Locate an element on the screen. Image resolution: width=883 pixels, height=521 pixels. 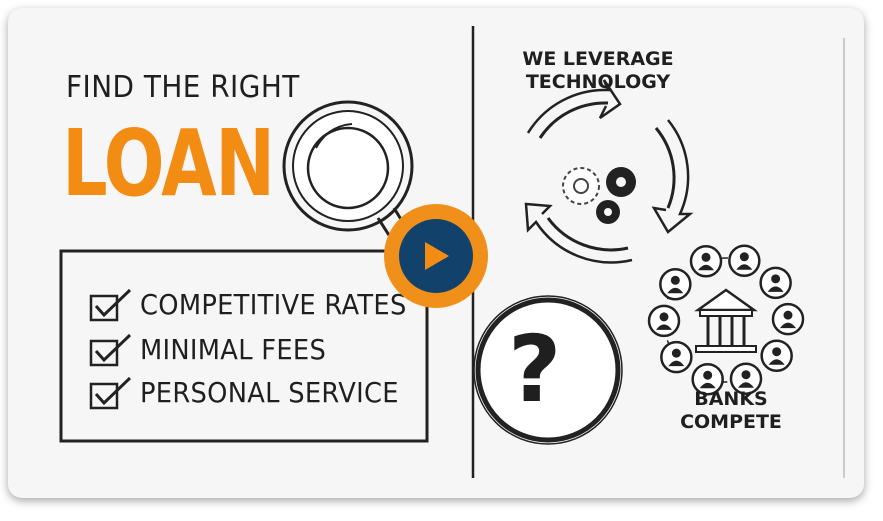
bank-icon is located at coordinates (726, 320).